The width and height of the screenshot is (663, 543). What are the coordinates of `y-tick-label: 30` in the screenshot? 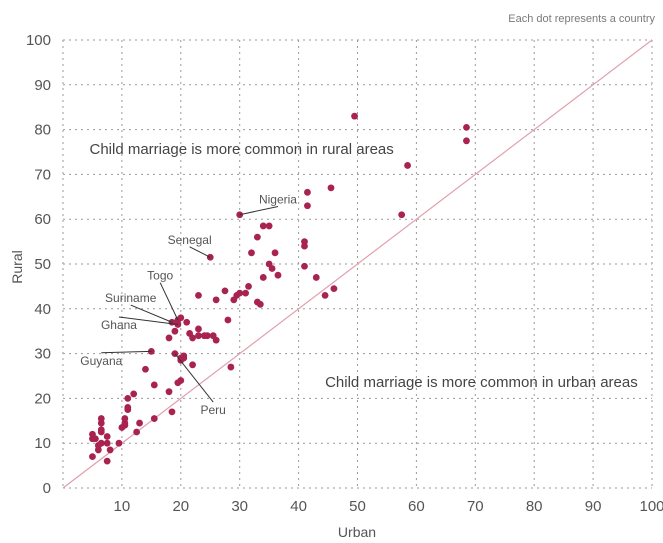 It's located at (42, 354).